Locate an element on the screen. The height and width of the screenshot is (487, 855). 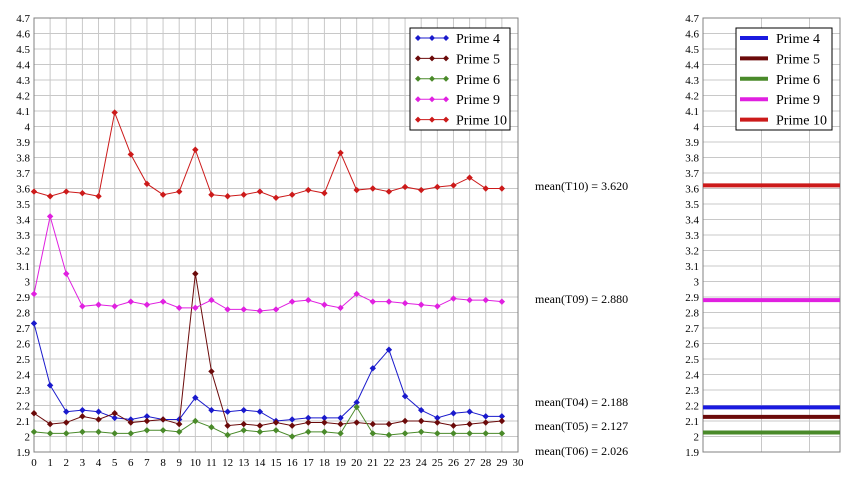
legend-label: Prime 5 is located at coordinates (478, 59).